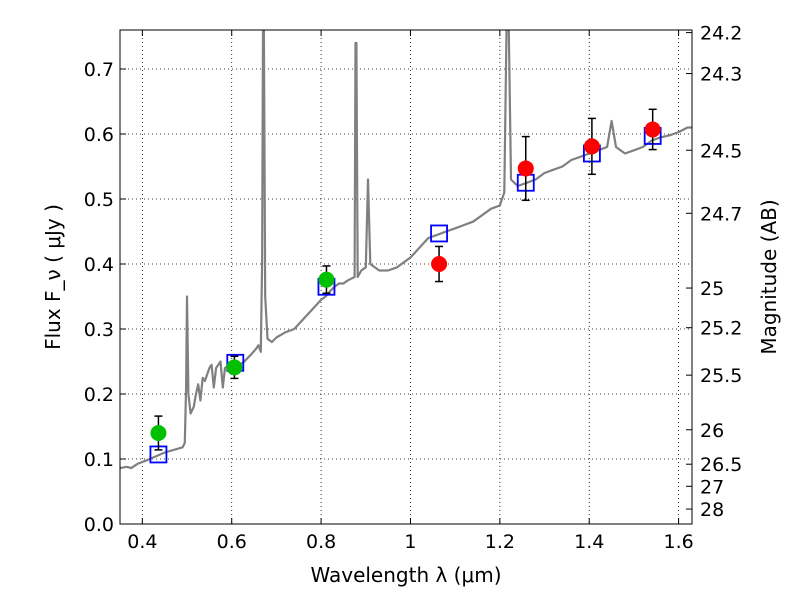 The width and height of the screenshot is (800, 600). I want to click on x-tick-label: 1.4, so click(589, 542).